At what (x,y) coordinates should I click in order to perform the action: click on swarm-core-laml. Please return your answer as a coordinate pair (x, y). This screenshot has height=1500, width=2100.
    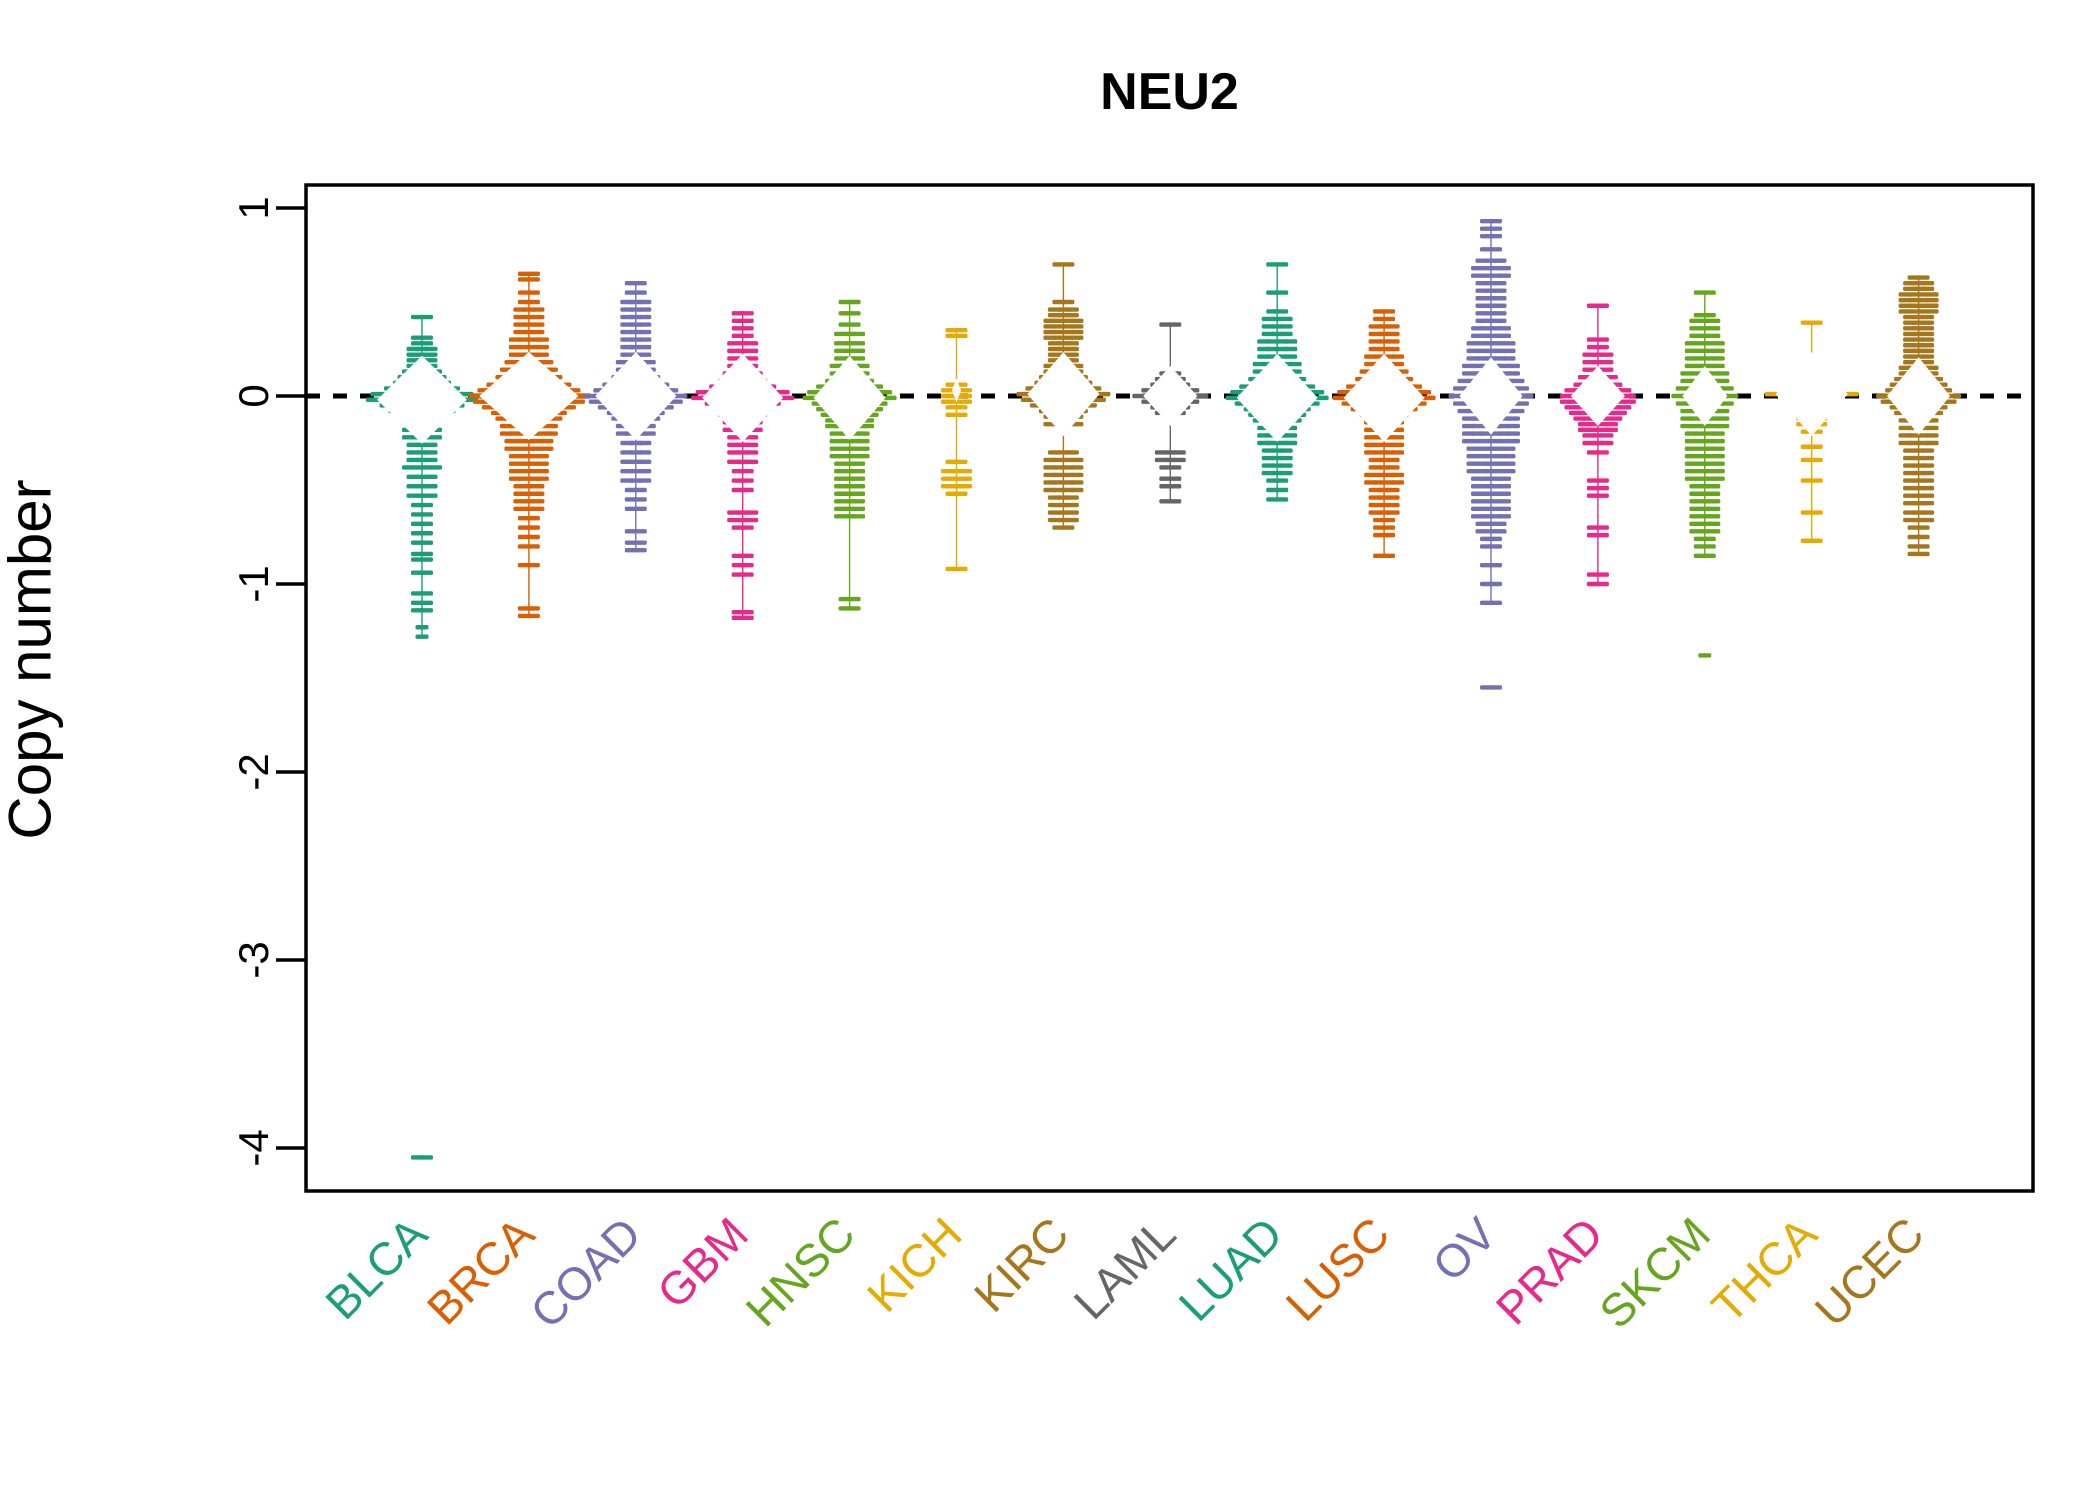
    Looking at the image, I should click on (1170, 396).